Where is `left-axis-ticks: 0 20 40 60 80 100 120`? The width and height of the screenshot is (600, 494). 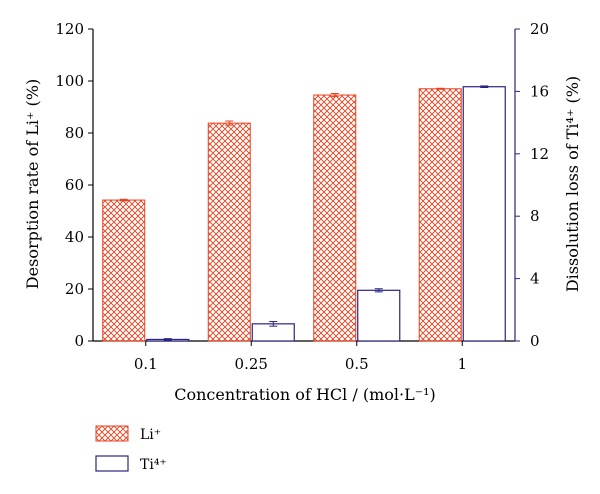 left-axis-ticks: 0 20 40 60 80 100 120 is located at coordinates (74, 185).